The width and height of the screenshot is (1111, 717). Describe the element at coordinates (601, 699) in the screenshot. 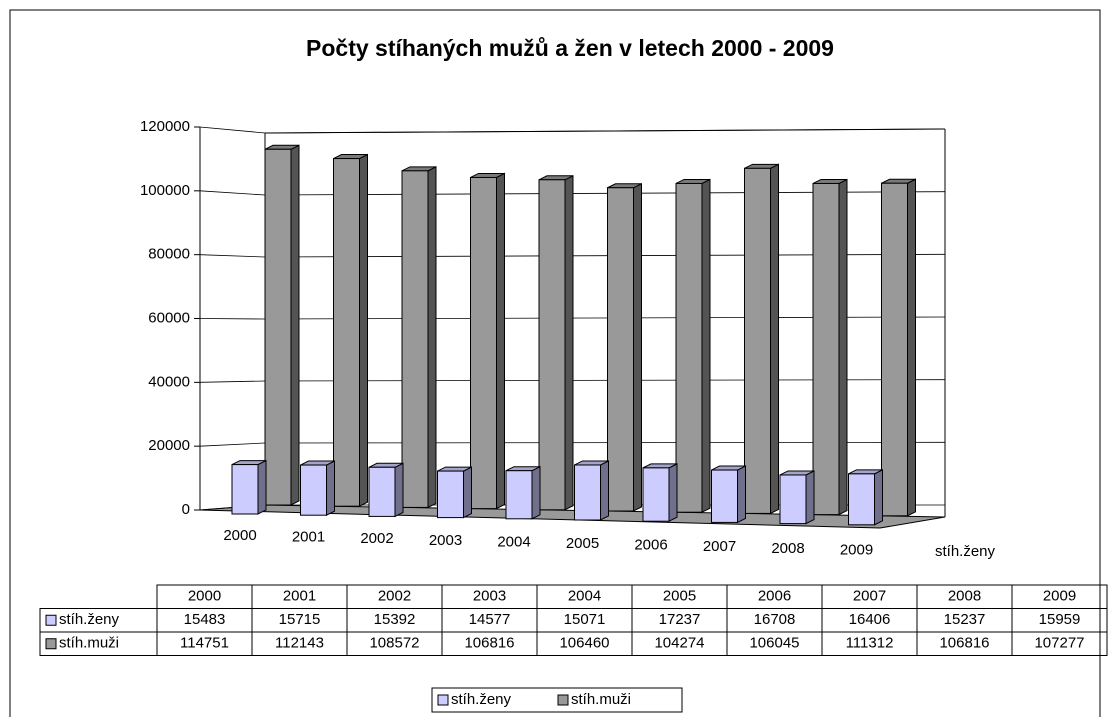

I see `legend-label: stíh.muži` at that location.